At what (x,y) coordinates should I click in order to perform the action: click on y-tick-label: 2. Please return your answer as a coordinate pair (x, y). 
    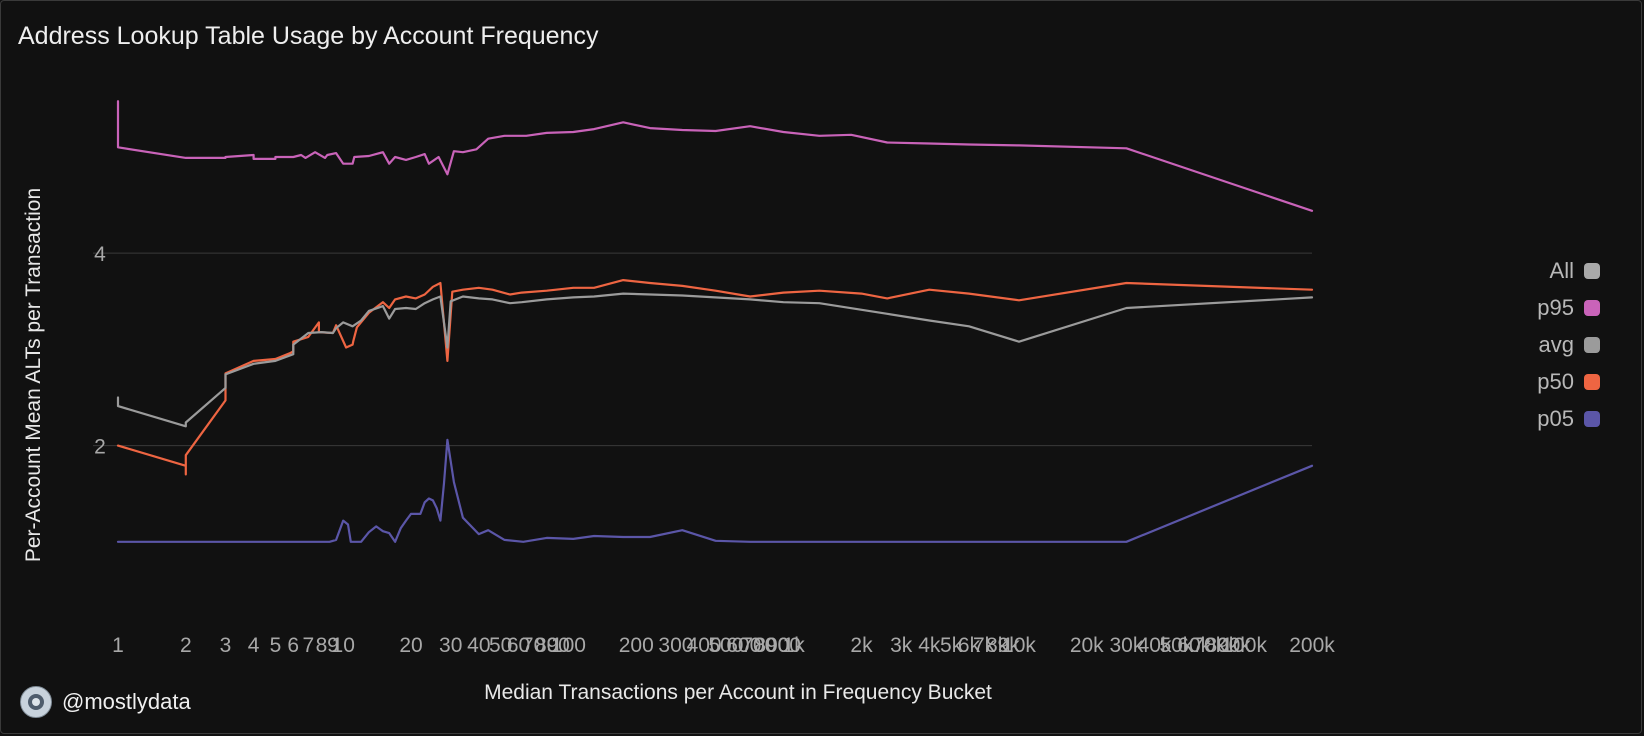
    Looking at the image, I should click on (100, 447).